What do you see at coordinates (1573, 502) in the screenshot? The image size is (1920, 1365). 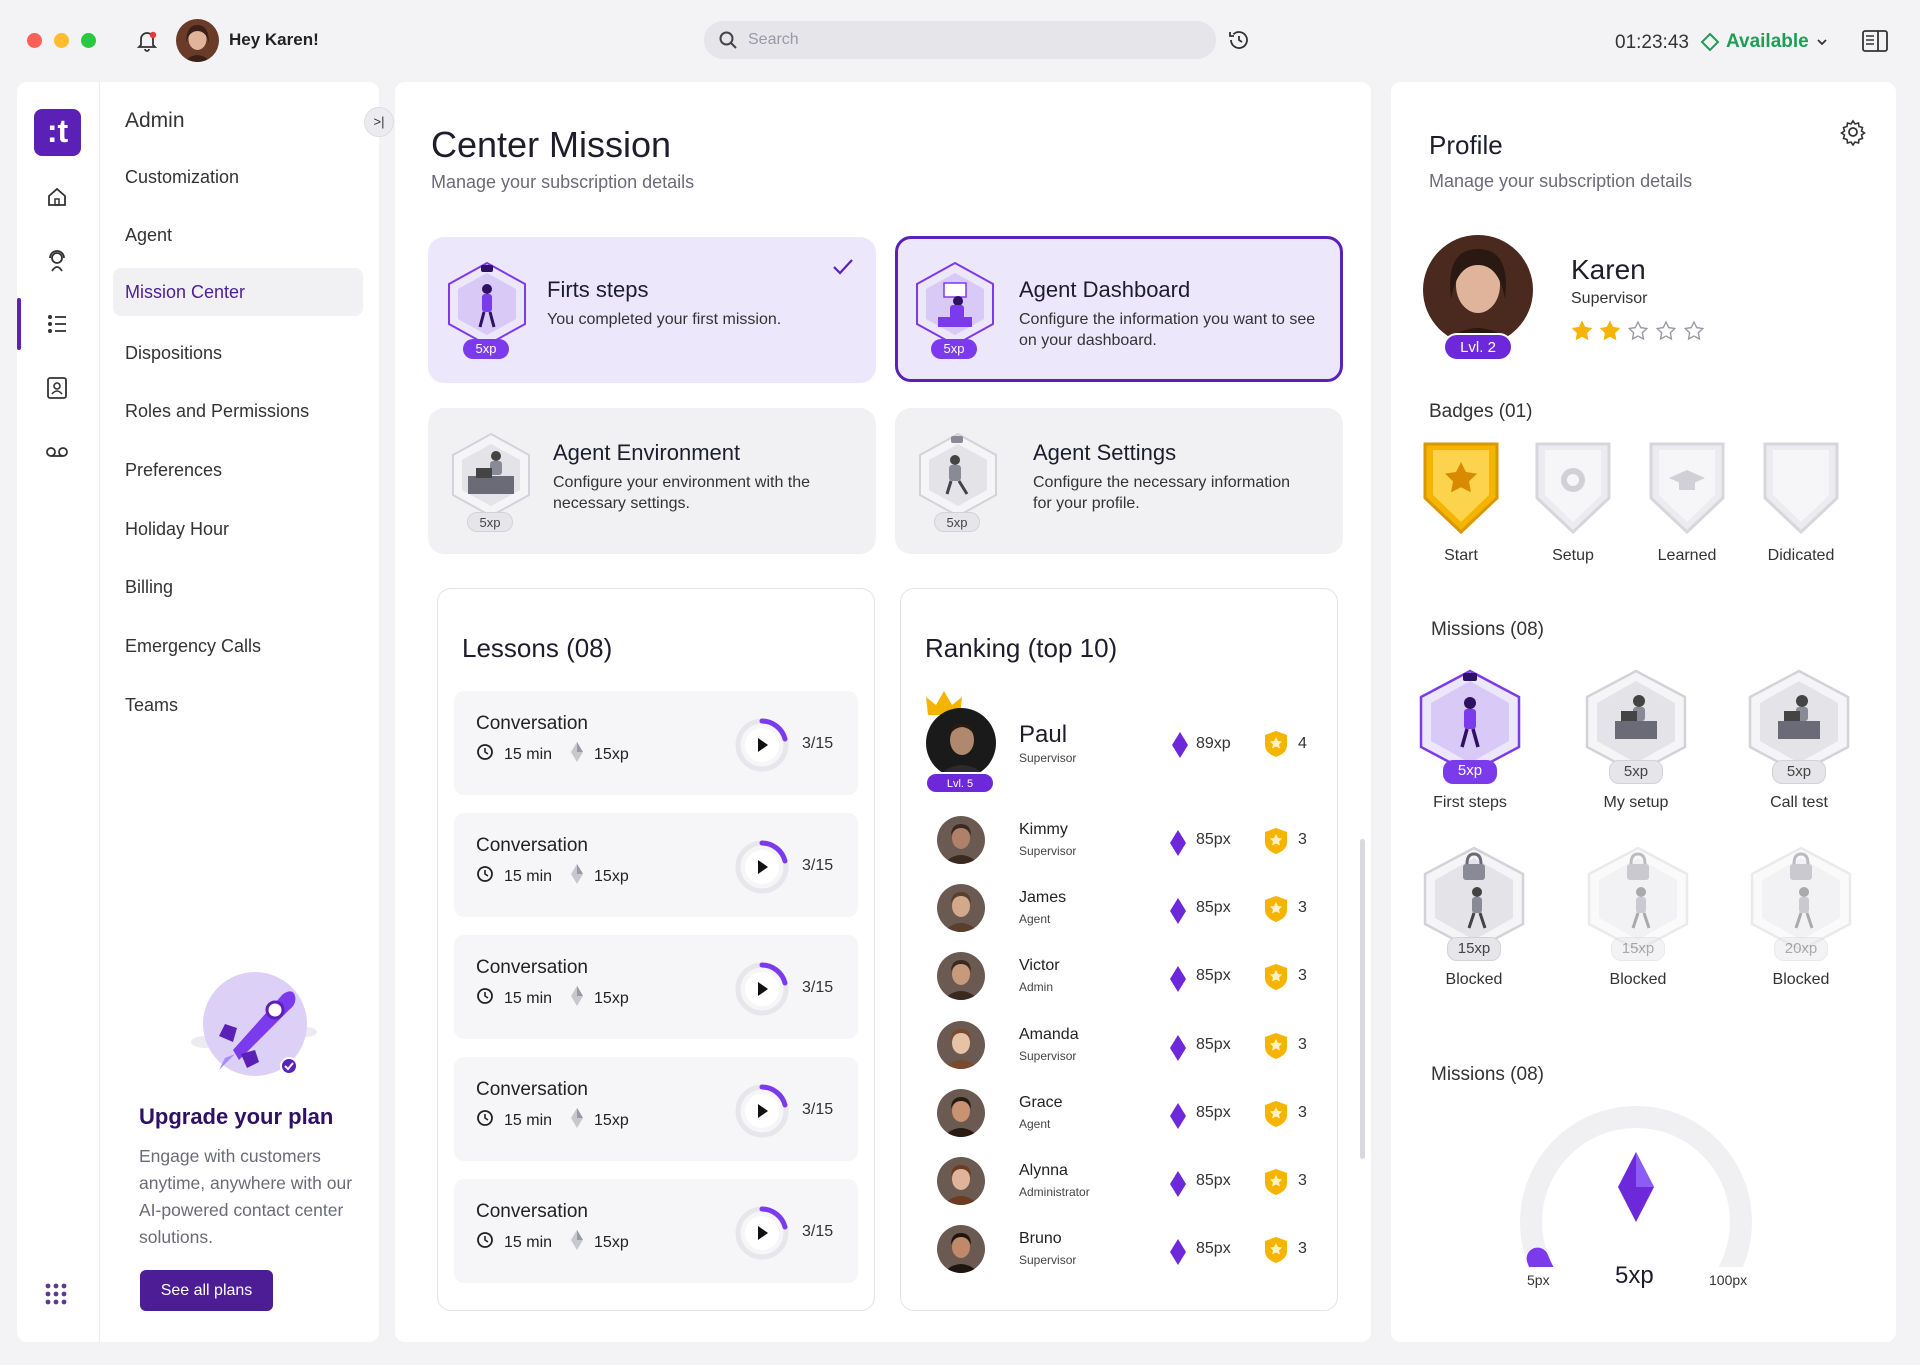 I see `badge-gear: Setup` at bounding box center [1573, 502].